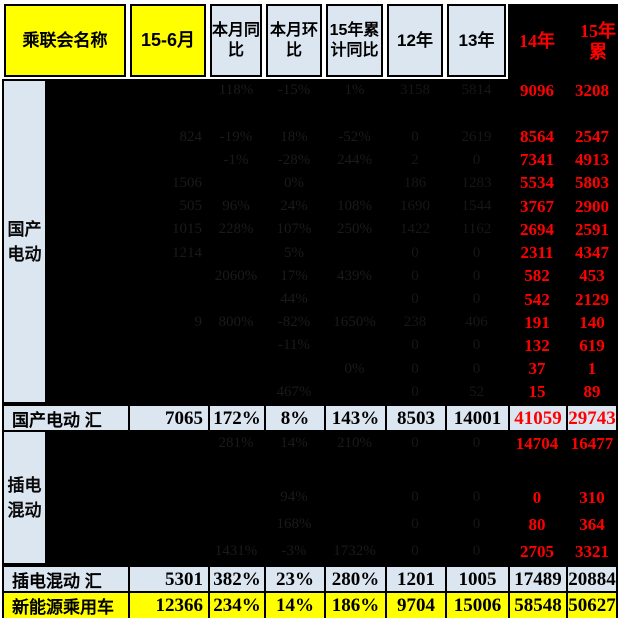 This screenshot has width=620, height=618. I want to click on summary-row-plugin-hybrid: 插电混动 汇 5301 382% 23% 280% 1201 1005 17489 20884, so click(310, 579).